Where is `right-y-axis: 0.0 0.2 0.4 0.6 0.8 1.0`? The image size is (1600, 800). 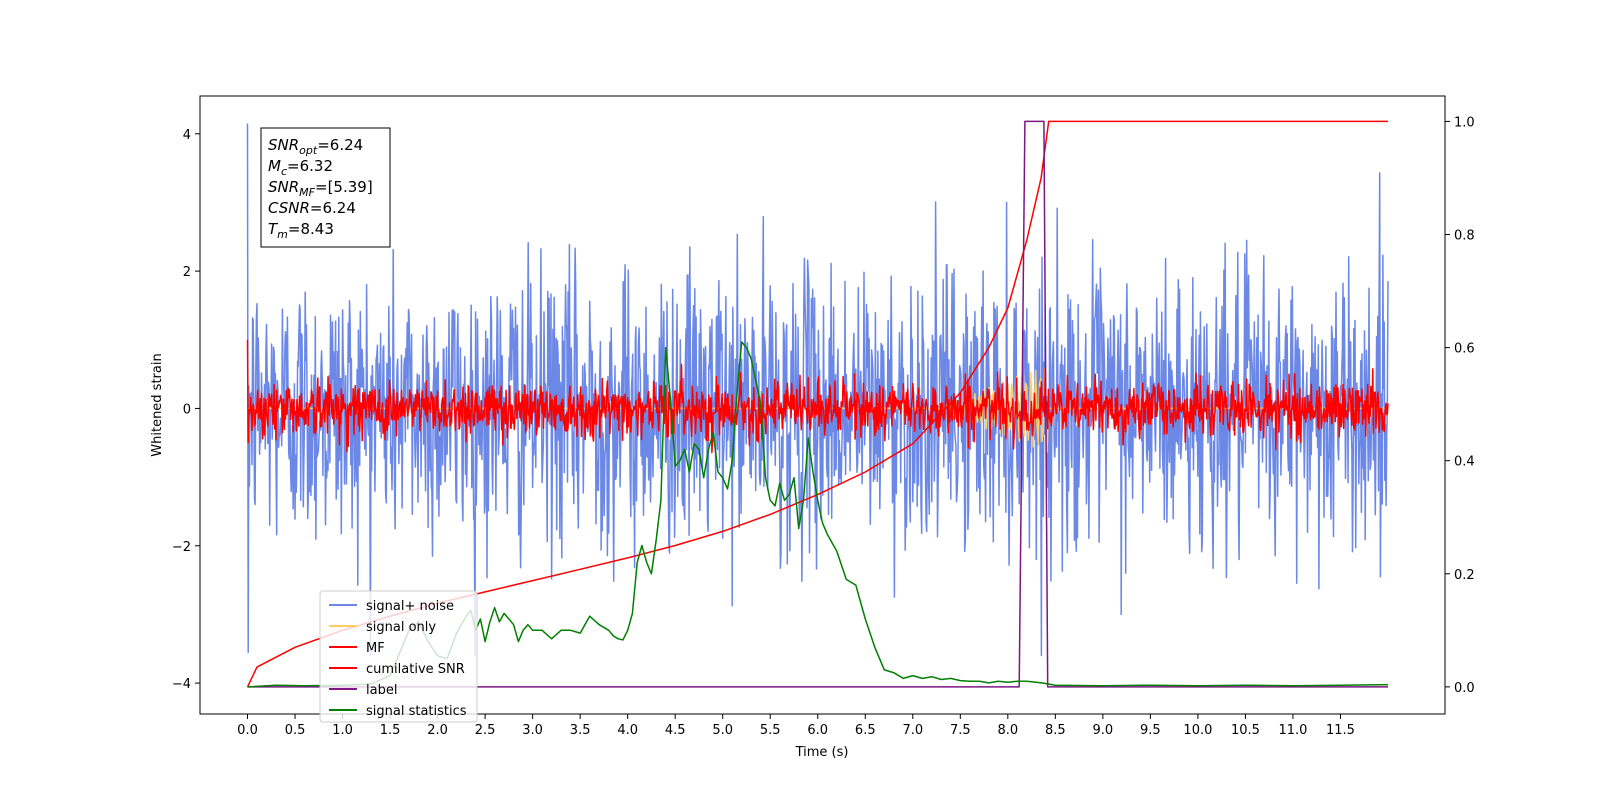 right-y-axis: 0.0 0.2 0.4 0.6 0.8 1.0 is located at coordinates (1460, 405).